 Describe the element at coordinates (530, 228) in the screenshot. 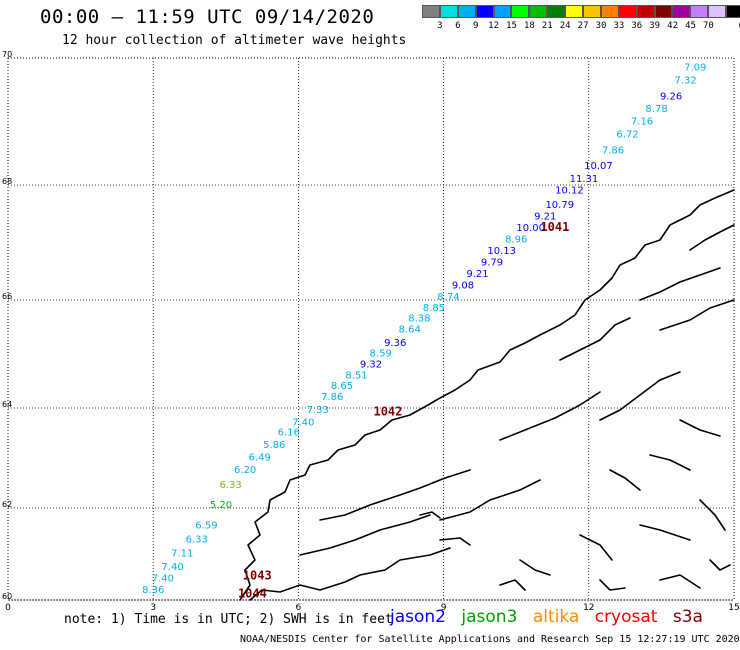

I see `wave-height-label: 10.00` at that location.